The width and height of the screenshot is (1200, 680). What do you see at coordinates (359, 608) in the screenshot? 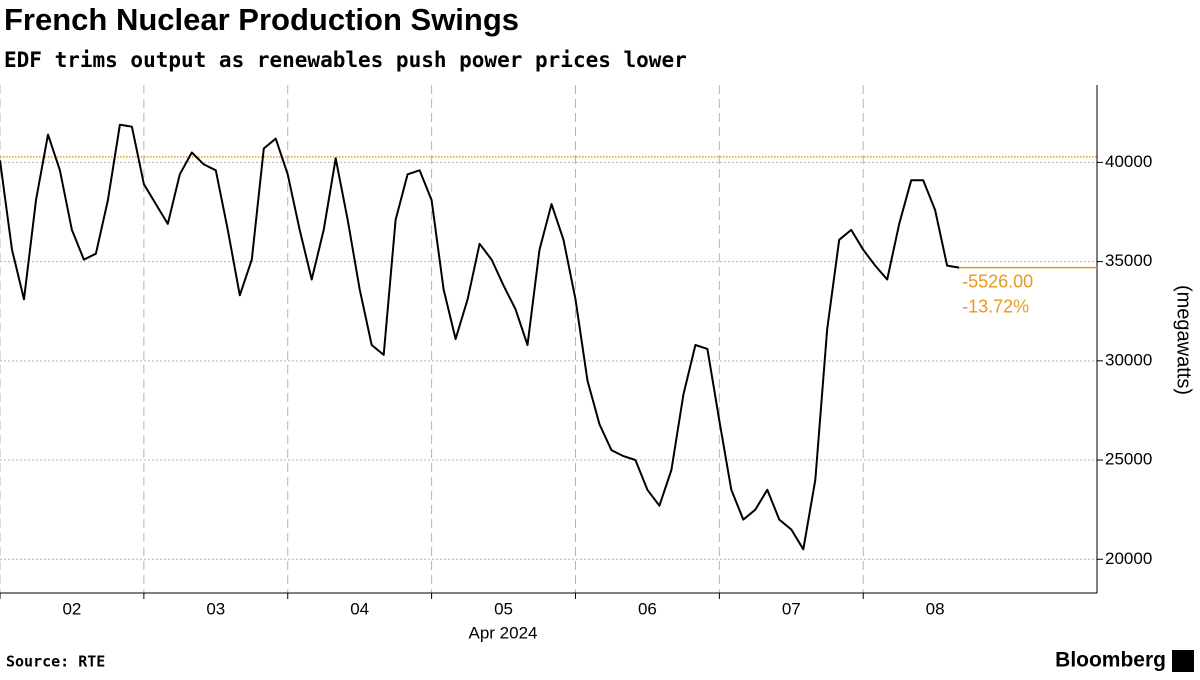
I see `x-tick-label: 04` at bounding box center [359, 608].